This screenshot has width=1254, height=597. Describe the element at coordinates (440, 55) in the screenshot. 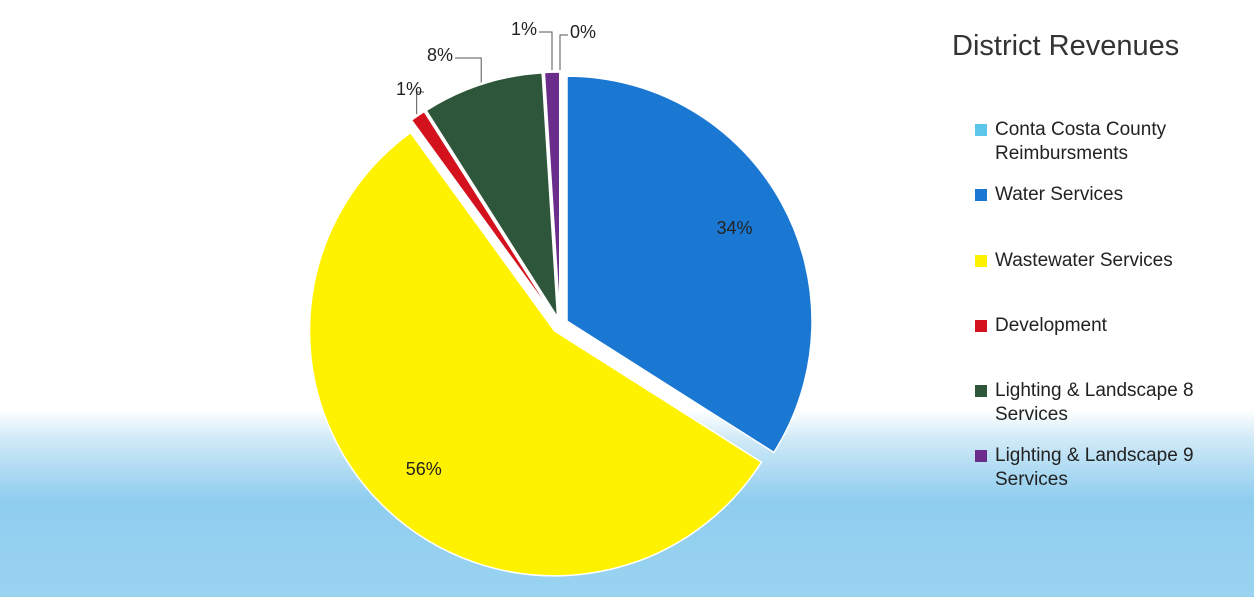

I see `data-label: 8%` at that location.